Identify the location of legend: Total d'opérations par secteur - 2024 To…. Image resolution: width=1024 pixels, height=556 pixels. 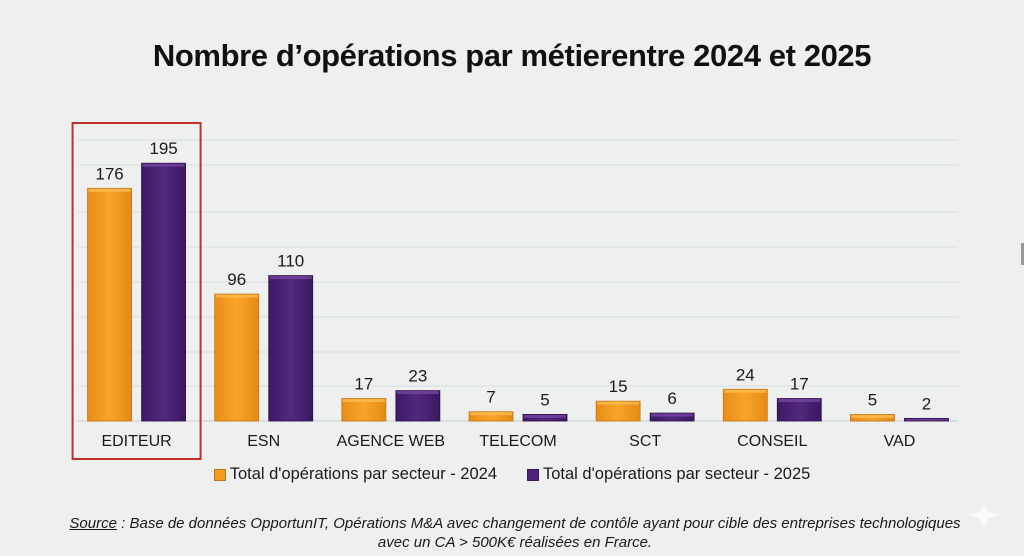
(512, 474).